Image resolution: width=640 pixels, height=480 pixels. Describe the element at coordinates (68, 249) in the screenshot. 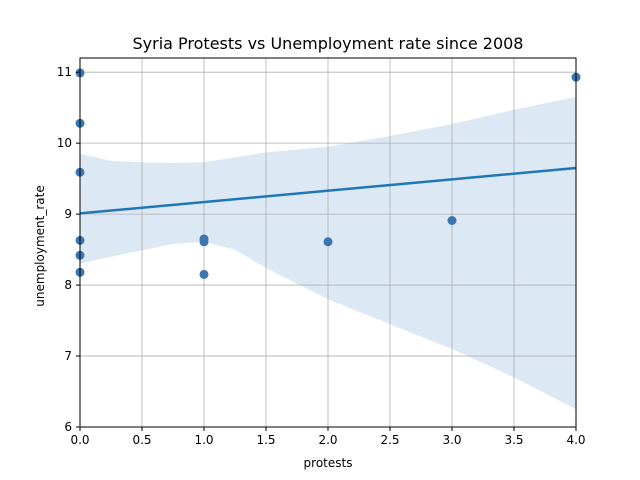

I see `y-axis-ticks: 6 7 8 9 10 11` at that location.